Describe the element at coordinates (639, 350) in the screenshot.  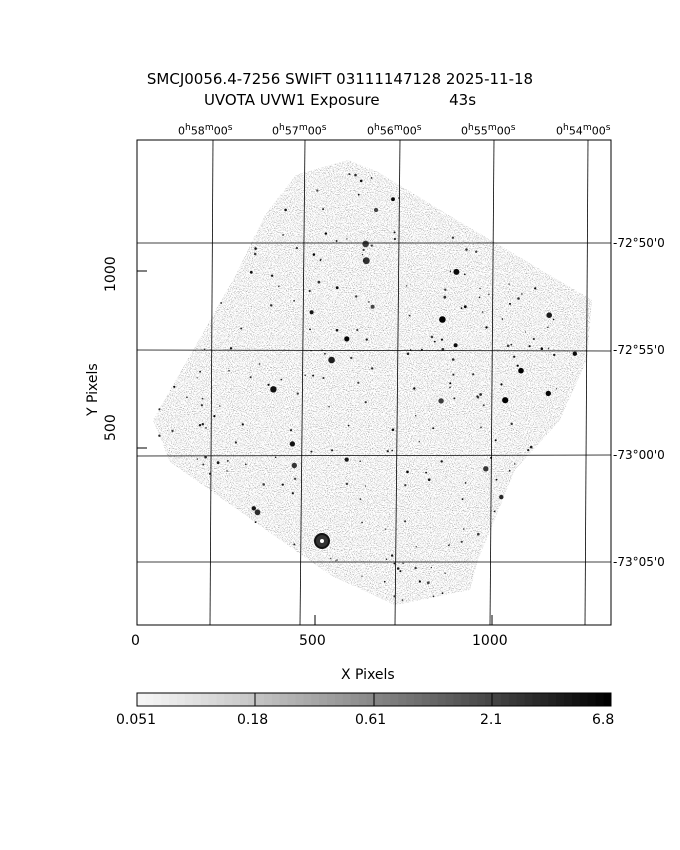
I see `dec-label: -72°55'0` at that location.